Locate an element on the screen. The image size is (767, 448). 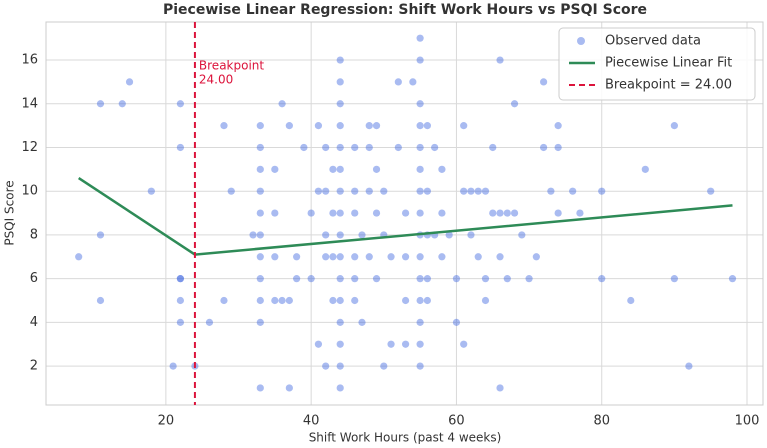
y-tick-label: 12 is located at coordinates (29, 147).